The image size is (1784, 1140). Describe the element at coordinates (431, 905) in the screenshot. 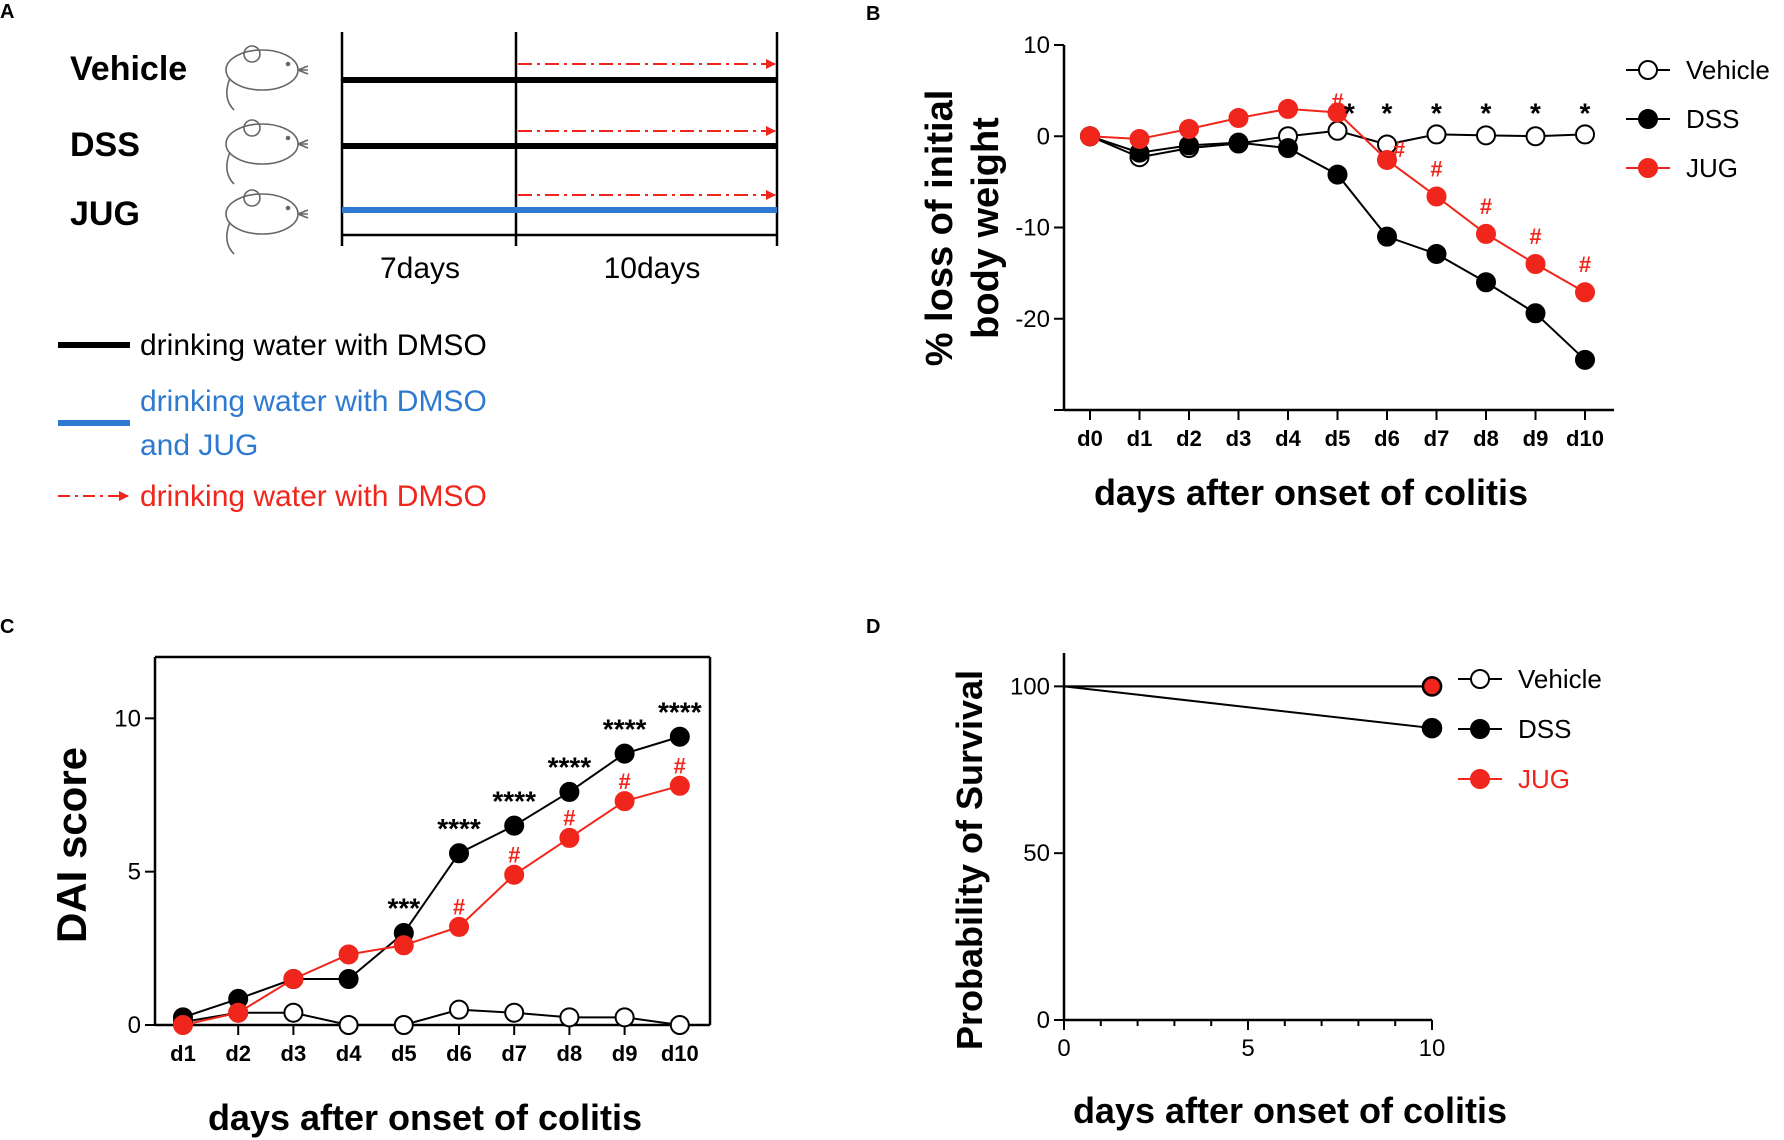

I see `series-line-jug` at that location.